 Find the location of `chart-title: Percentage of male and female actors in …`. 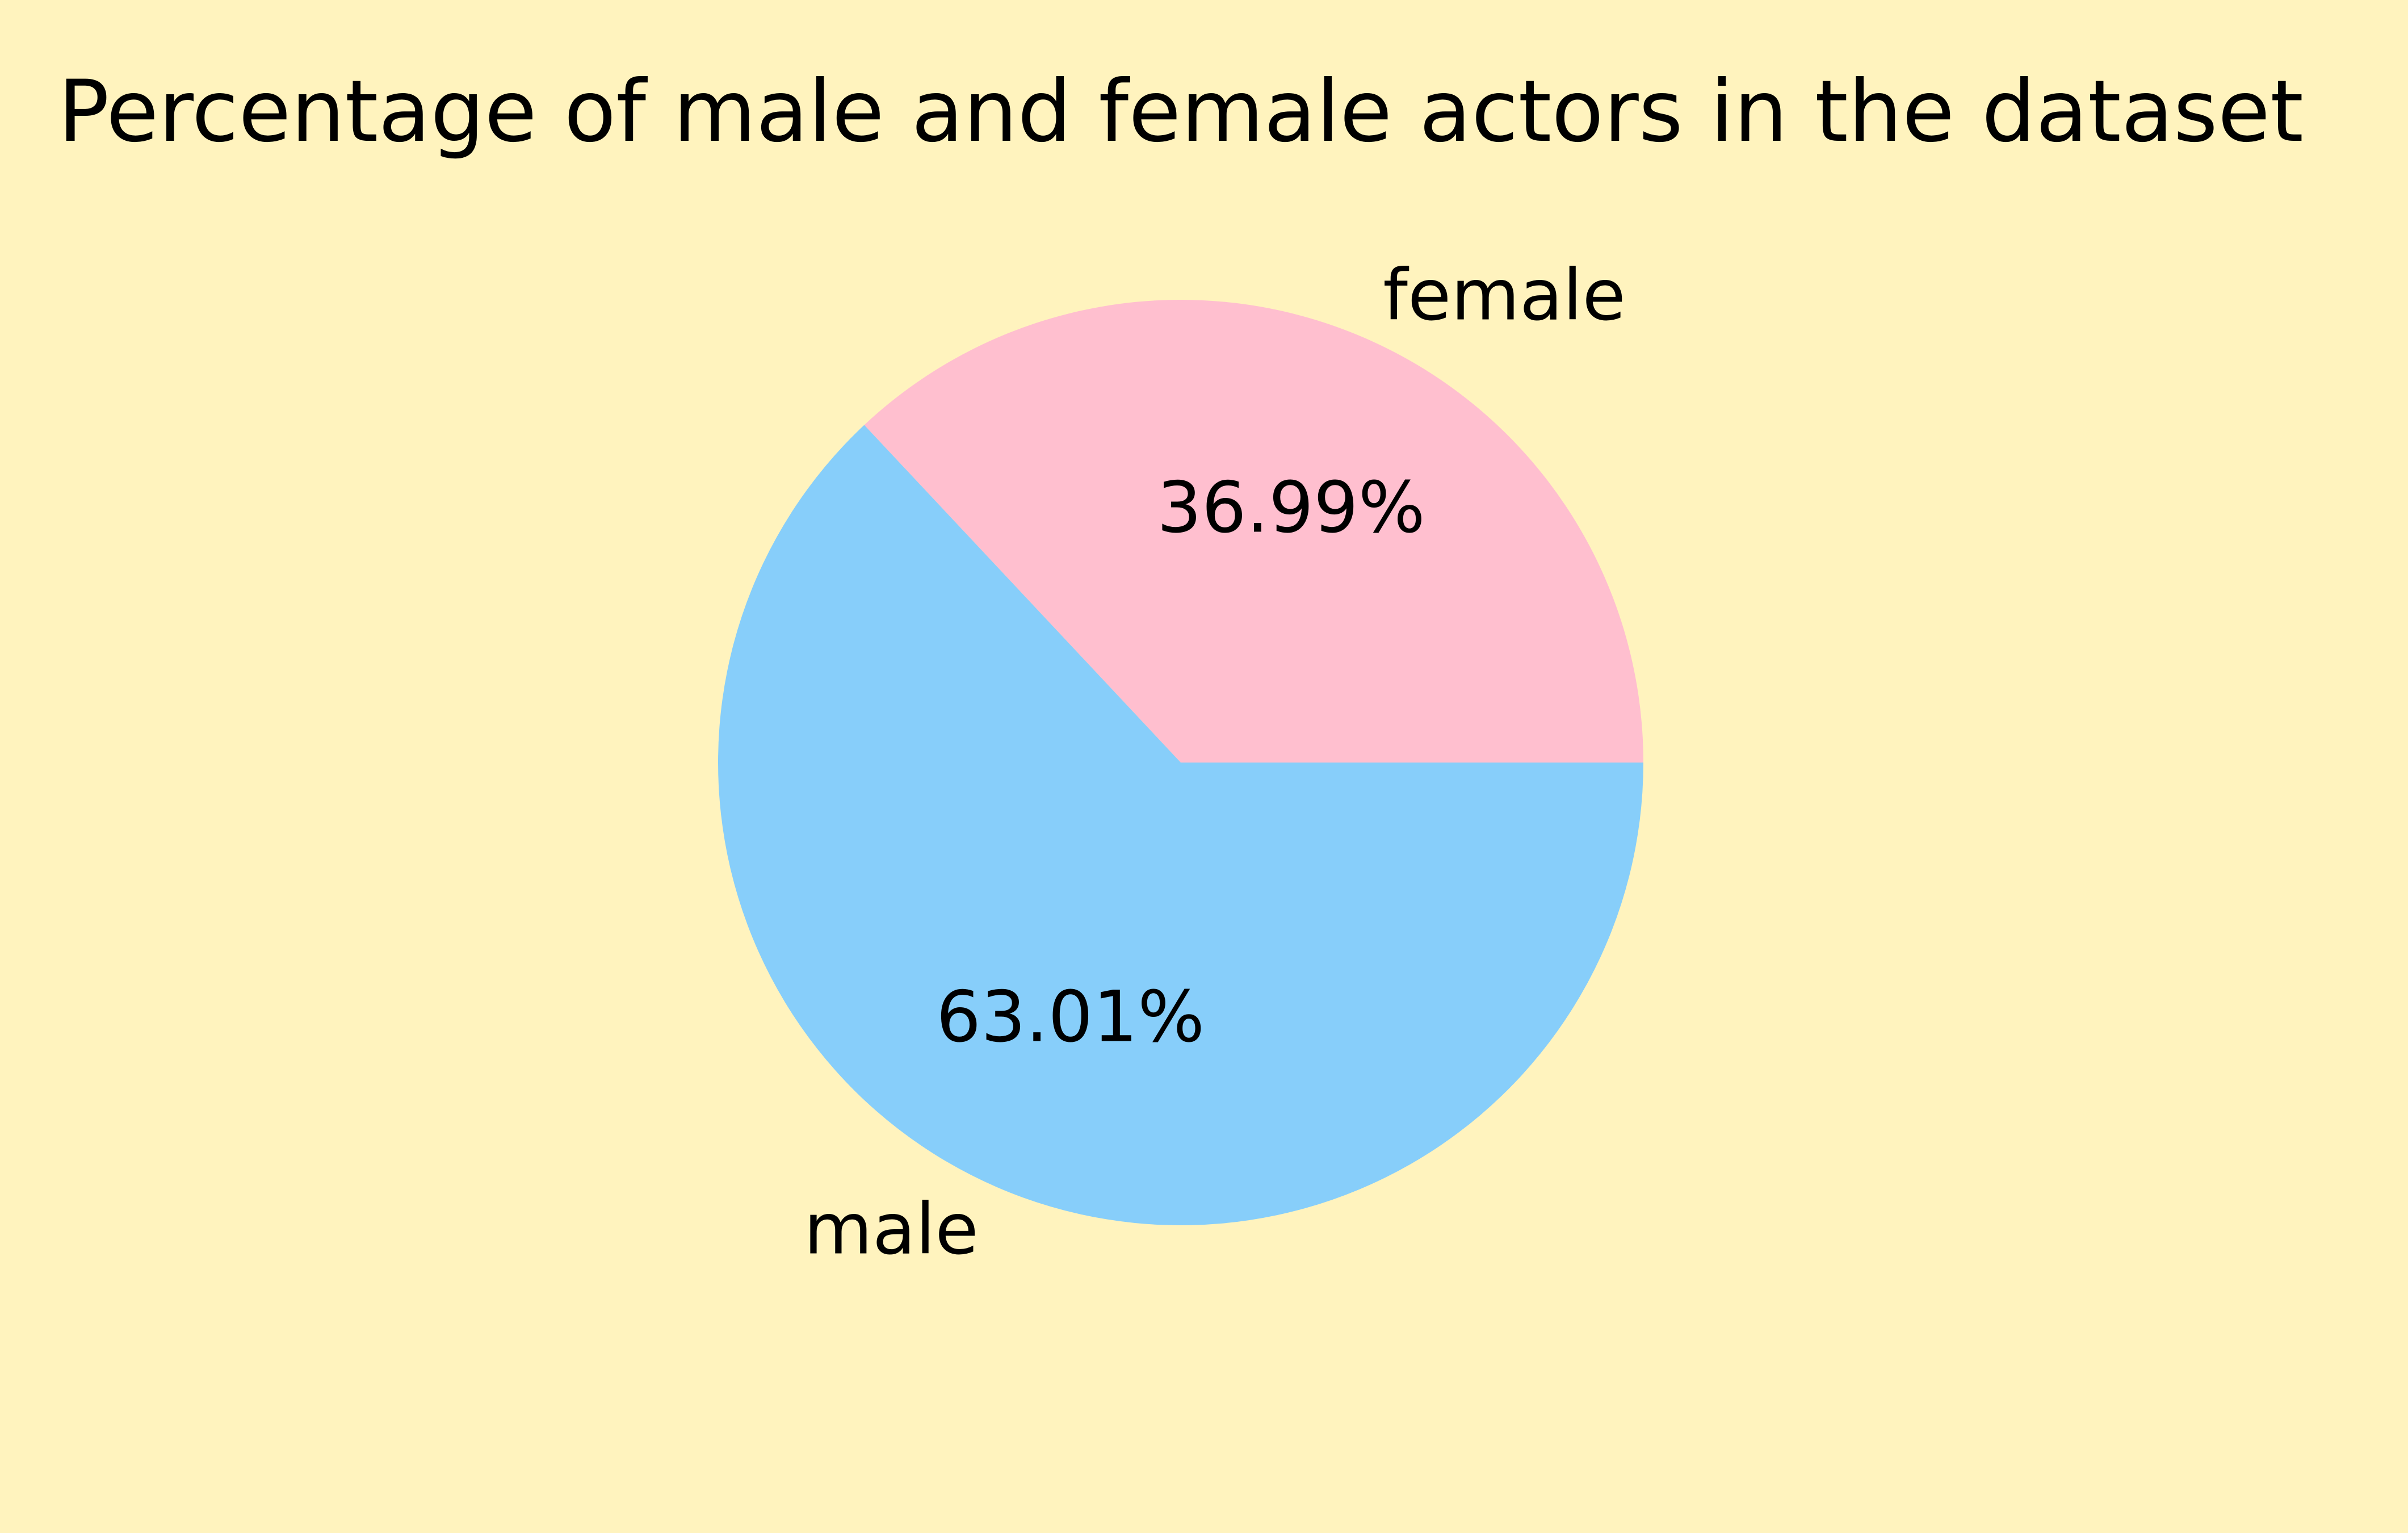

chart-title: Percentage of male and female actors in … is located at coordinates (1181, 111).